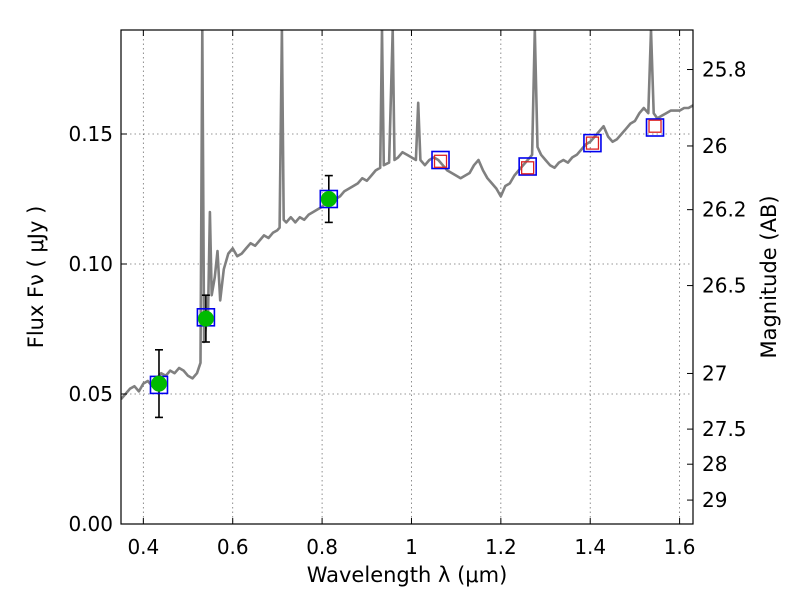 The image size is (800, 600). I want to click on y2-tick-label: 28, so click(714, 464).